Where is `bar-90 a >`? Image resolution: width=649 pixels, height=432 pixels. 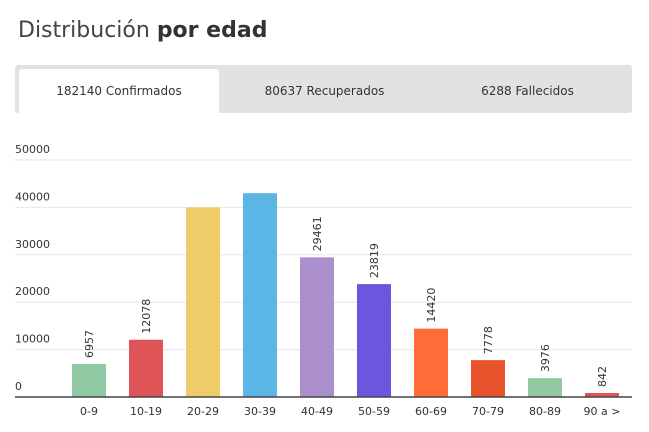
bar-90 a > is located at coordinates (602, 395).